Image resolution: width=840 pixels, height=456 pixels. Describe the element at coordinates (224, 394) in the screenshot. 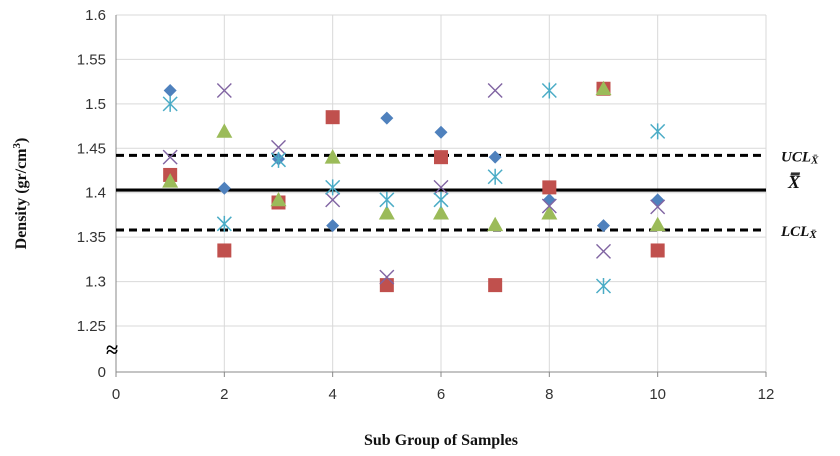

I see `x-tick-label: 2` at that location.